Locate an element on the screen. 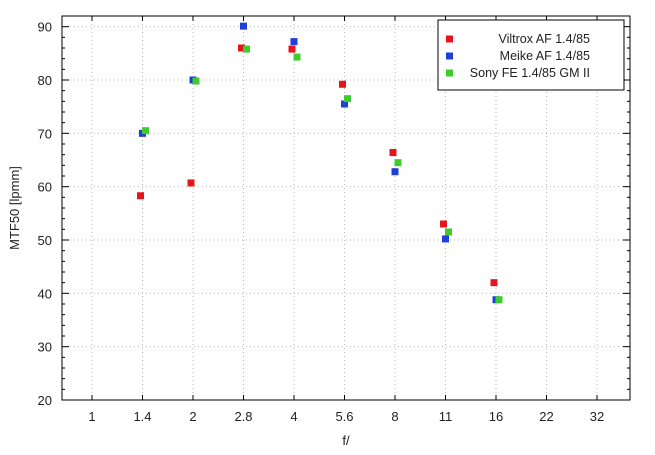  x-tick-label: 4 is located at coordinates (293, 416).